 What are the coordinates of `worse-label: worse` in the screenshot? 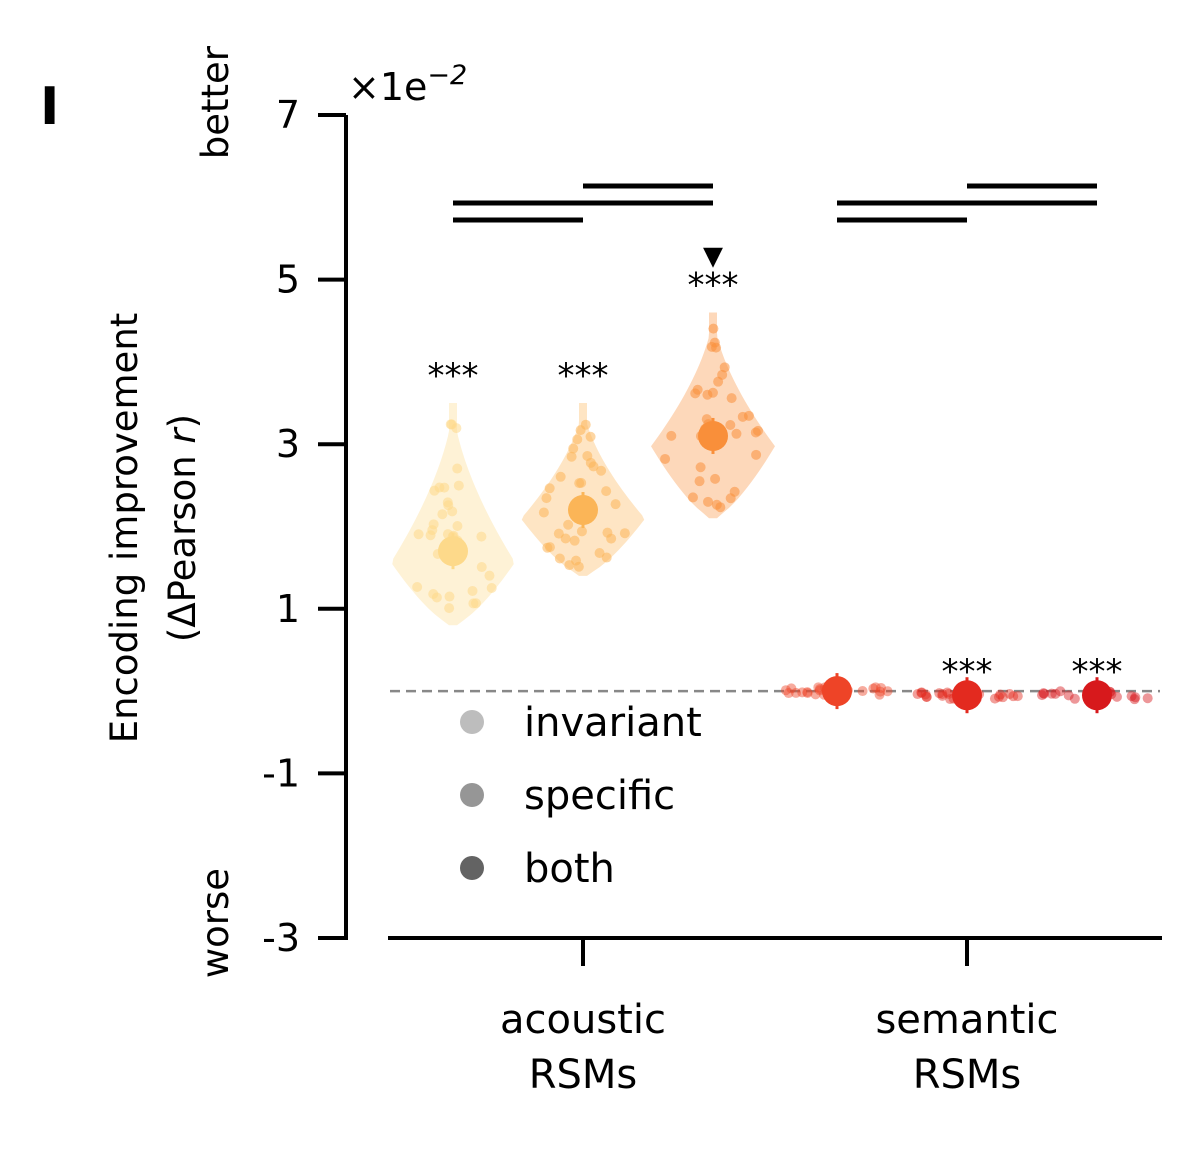 It's located at (215, 923).